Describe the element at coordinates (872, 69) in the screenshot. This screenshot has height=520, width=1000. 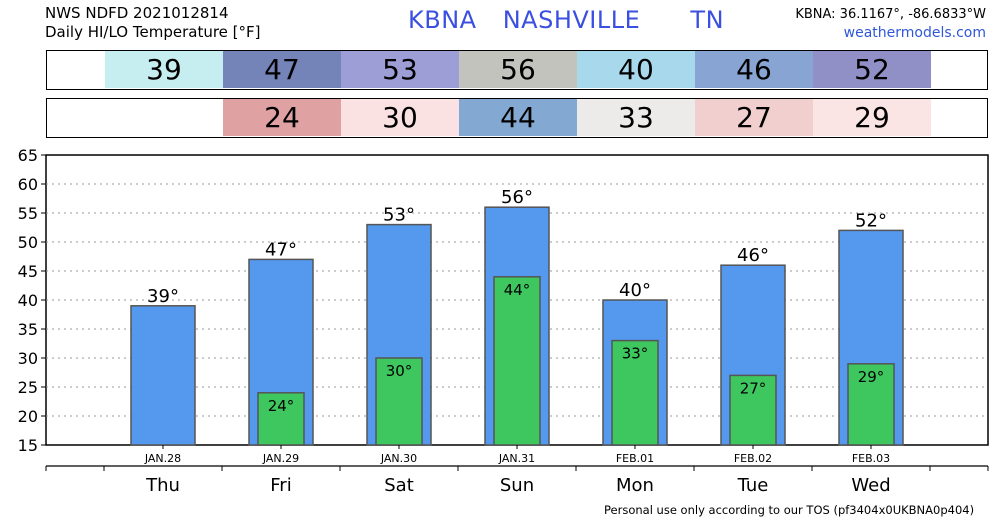
I see `high-temp-cell: 52` at that location.